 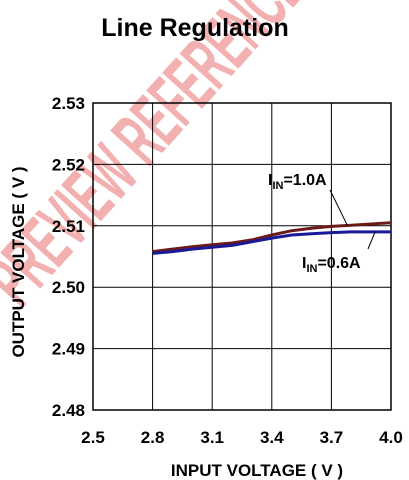 I want to click on y-tick-label: 2.50, so click(x=68, y=287).